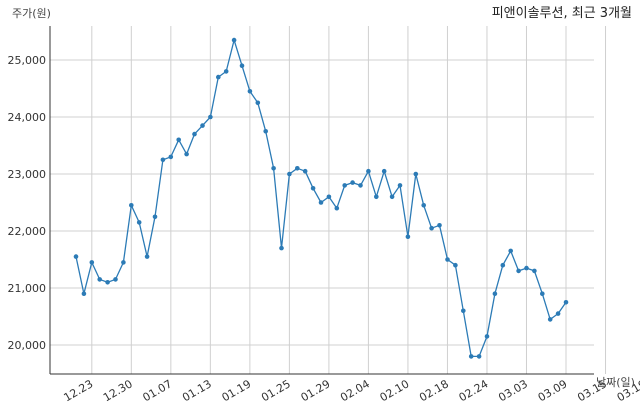  I want to click on x-tick-label: 02.04, so click(355, 390).